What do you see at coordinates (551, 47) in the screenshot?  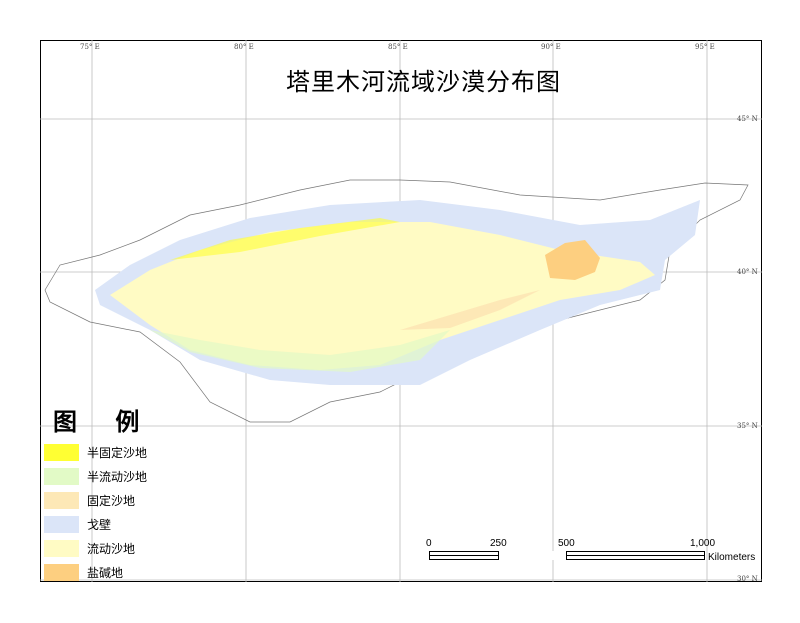 I see `lon-label: 90° E` at bounding box center [551, 47].